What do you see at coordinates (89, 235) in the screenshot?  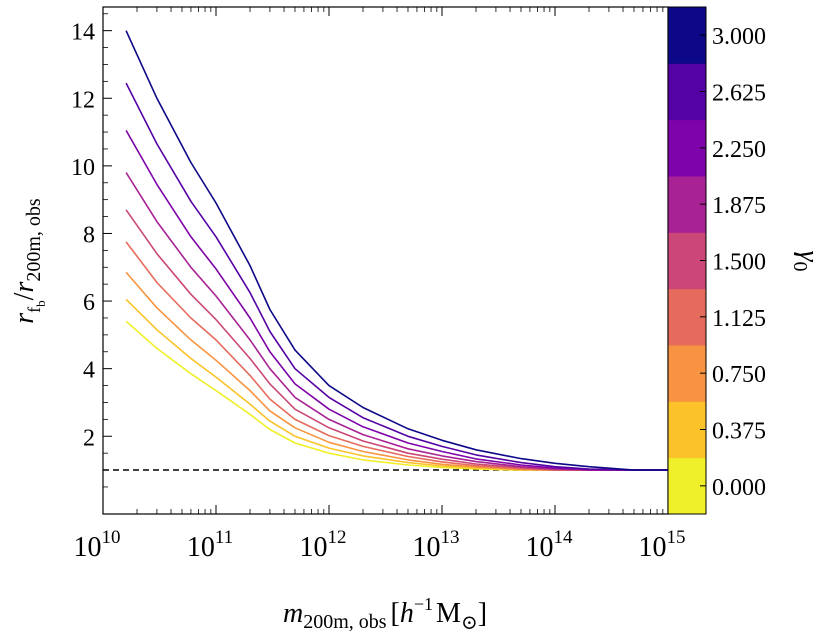 I see `y-tick-label: 8` at bounding box center [89, 235].